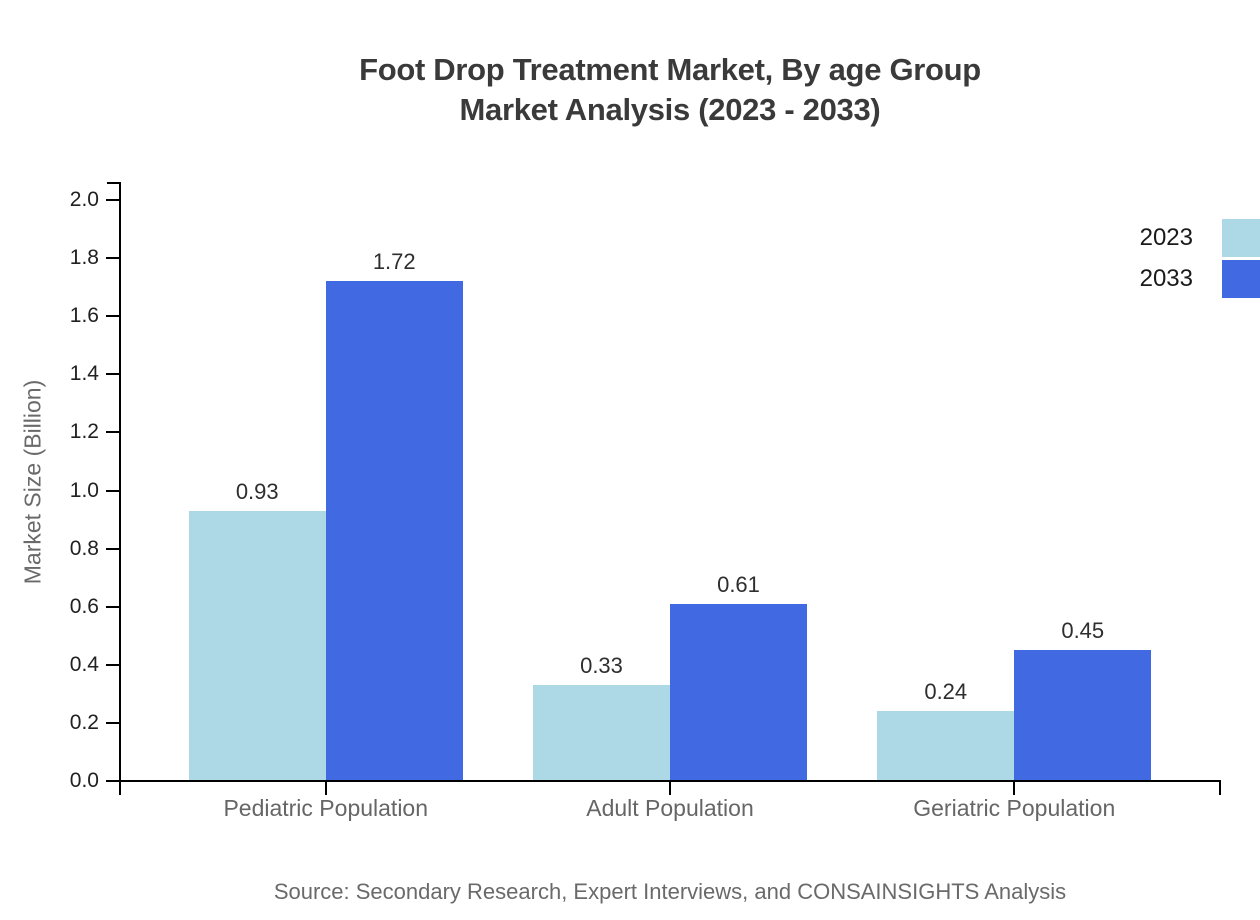 The width and height of the screenshot is (1260, 920). I want to click on y-axis-line, so click(120, 482).